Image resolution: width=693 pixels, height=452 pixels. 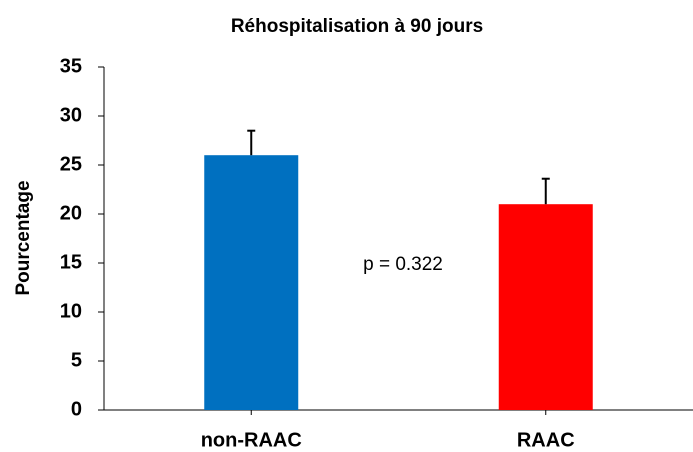 I want to click on y-tick-label: 15, so click(x=71, y=262).